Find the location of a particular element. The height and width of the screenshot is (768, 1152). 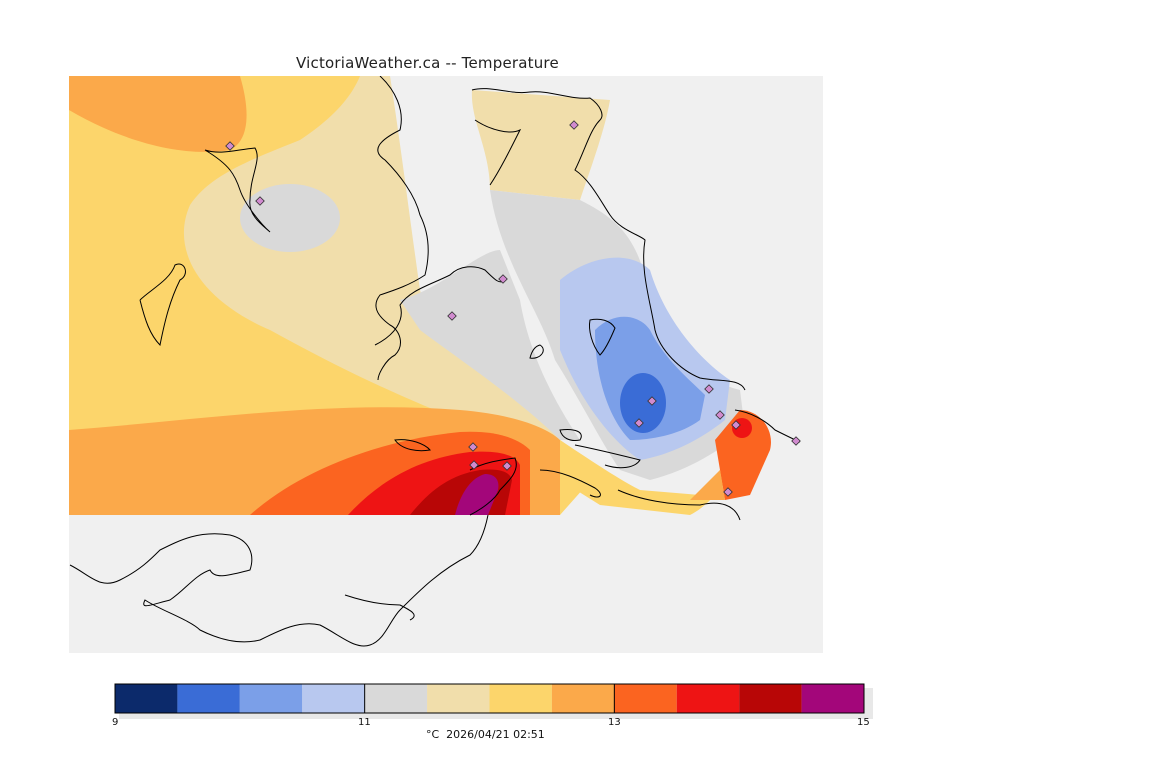

legend-ticks is located at coordinates (489, 698).